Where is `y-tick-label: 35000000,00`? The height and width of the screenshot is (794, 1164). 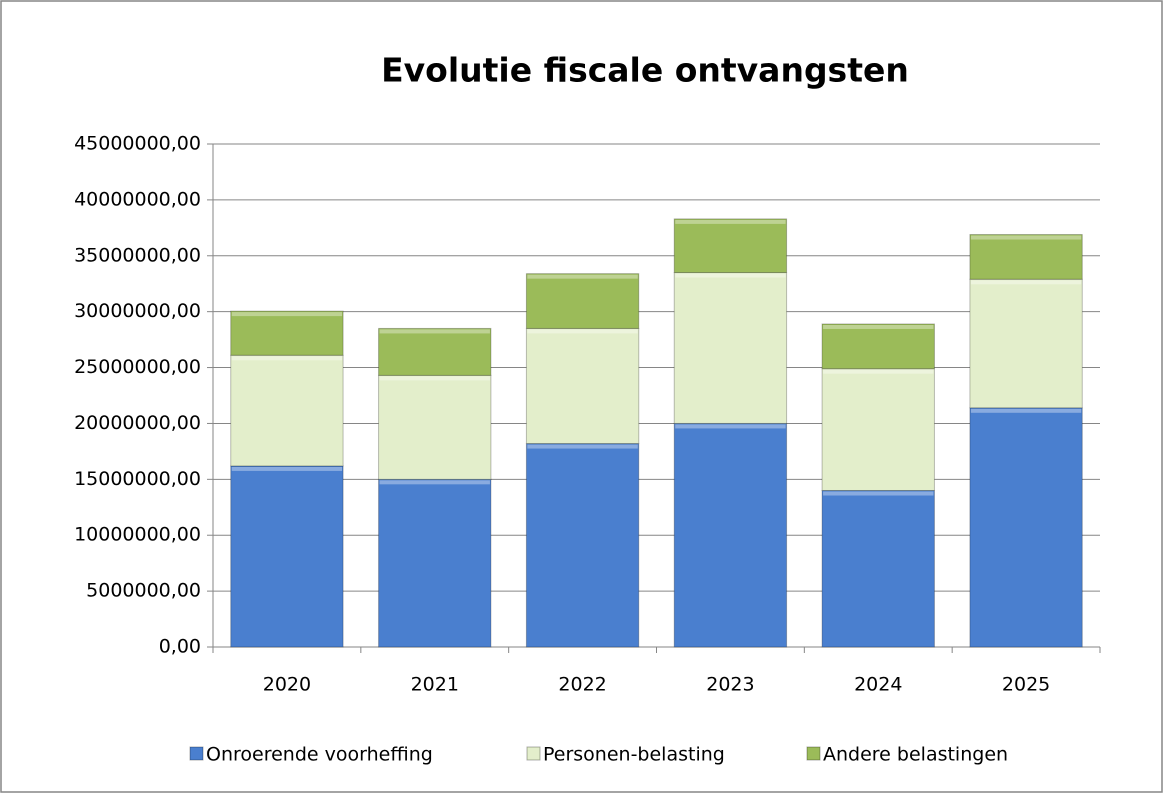 y-tick-label: 35000000,00 is located at coordinates (137, 255).